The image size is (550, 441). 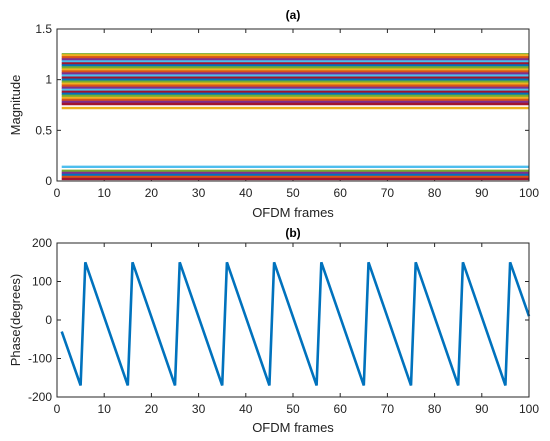 What do you see at coordinates (48, 320) in the screenshot?
I see `panel-b-ytick-label: 0` at bounding box center [48, 320].